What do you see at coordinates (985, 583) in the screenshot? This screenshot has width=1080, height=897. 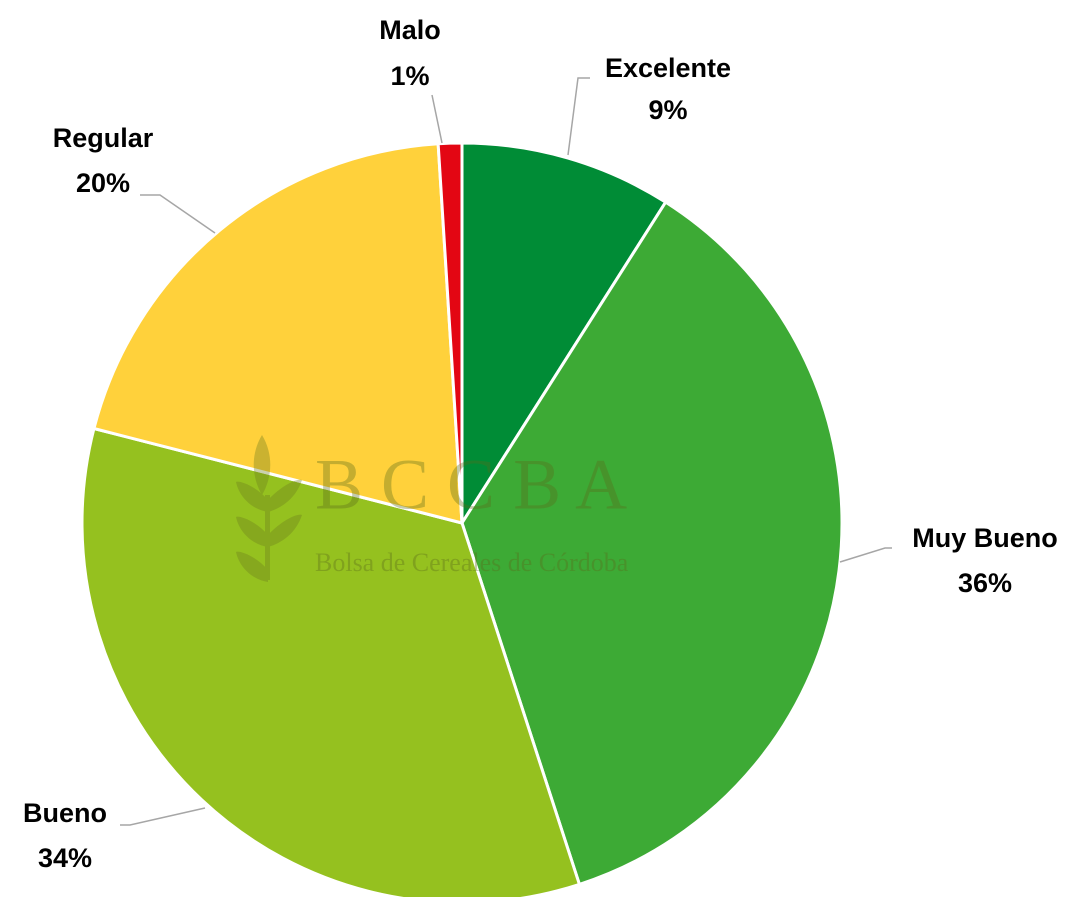 I see `value-label: 36%` at bounding box center [985, 583].